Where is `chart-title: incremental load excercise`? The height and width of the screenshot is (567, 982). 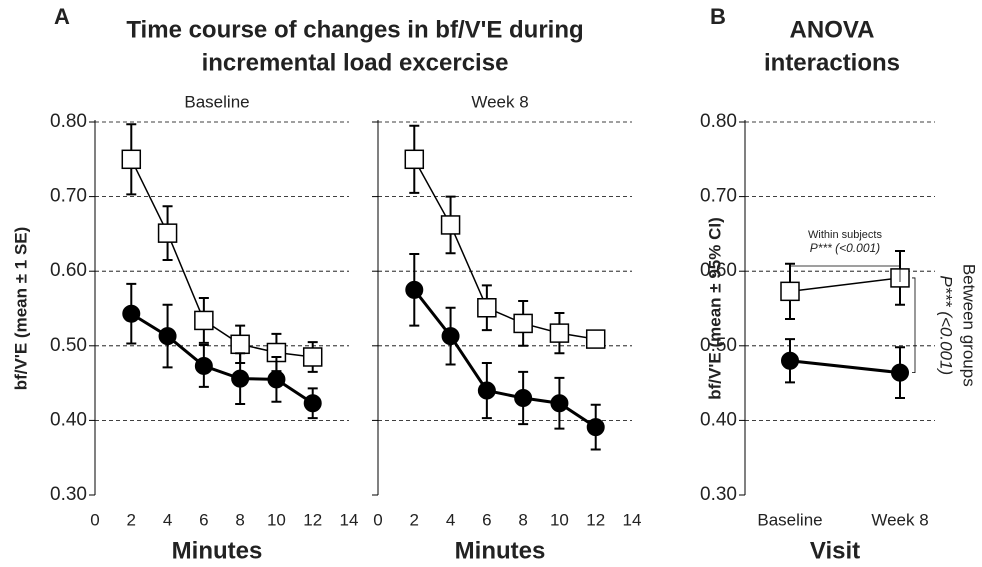 chart-title: incremental load excercise is located at coordinates (355, 62).